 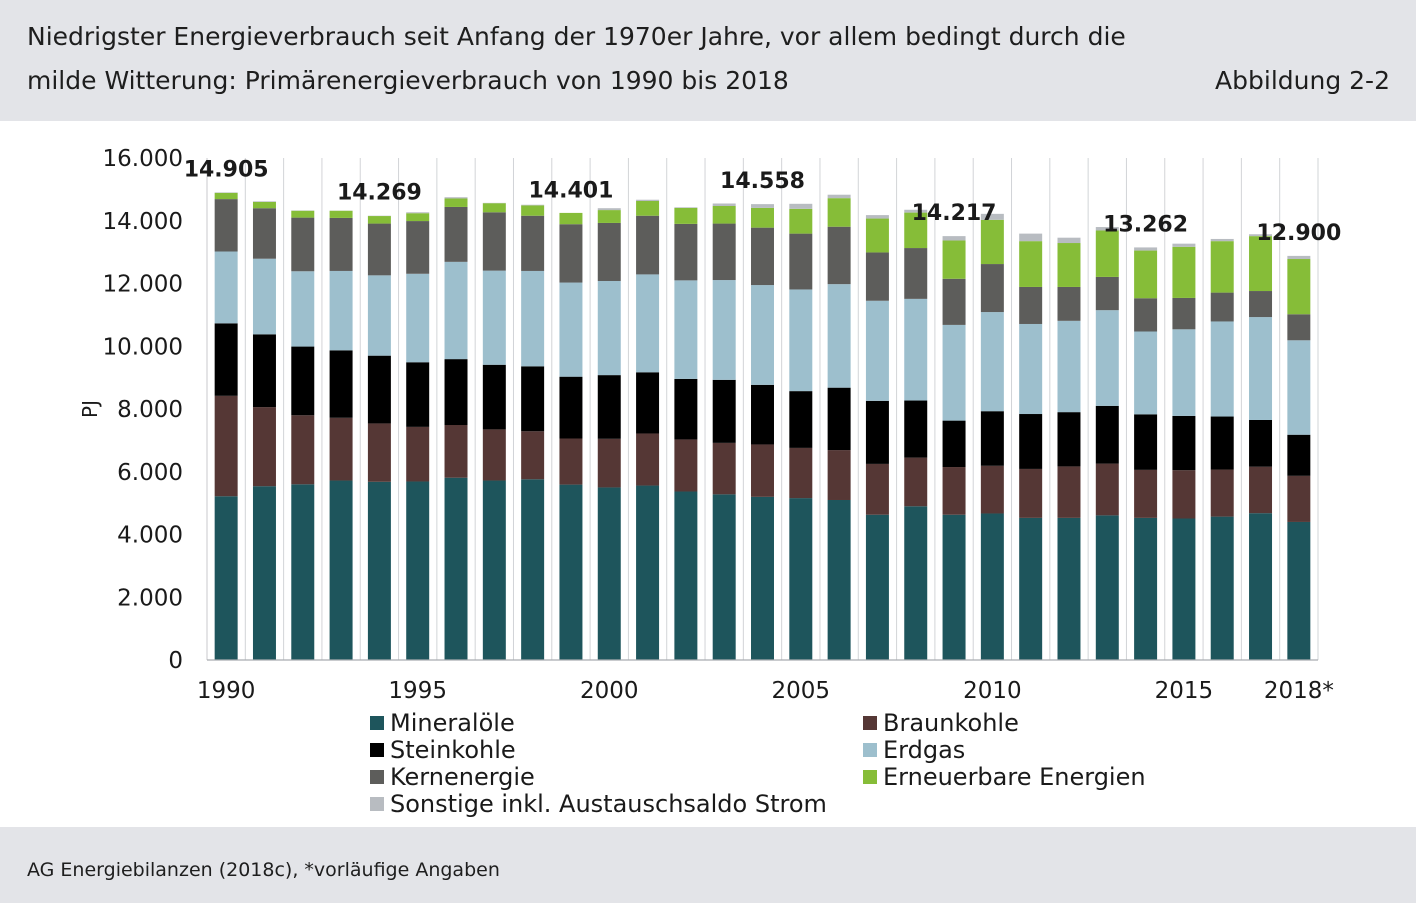 I want to click on total-label: 12.900, so click(x=1298, y=233).